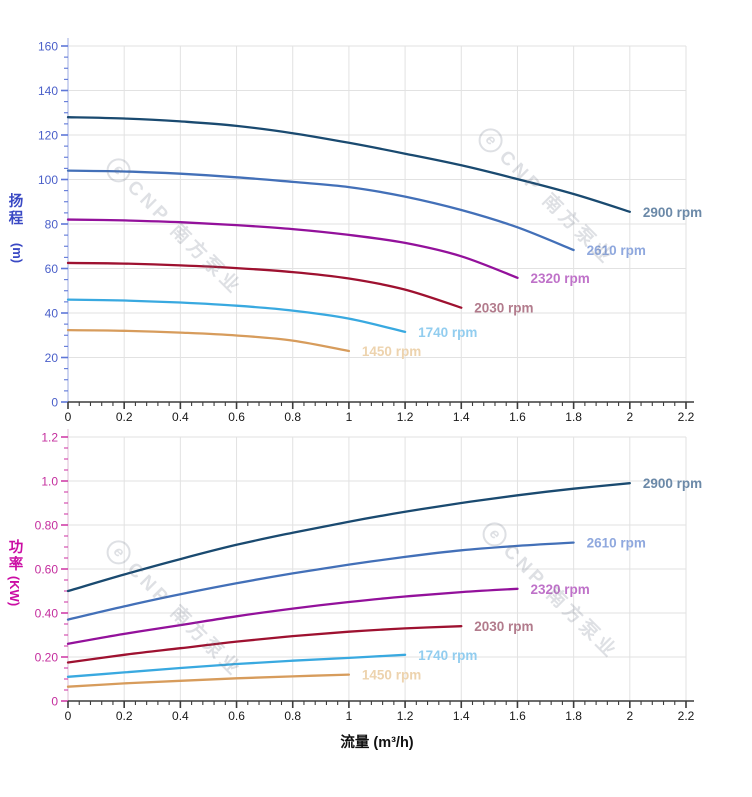 The height and width of the screenshot is (797, 752). Describe the element at coordinates (48, 91) in the screenshot. I see `y-tick-label: 140` at that location.